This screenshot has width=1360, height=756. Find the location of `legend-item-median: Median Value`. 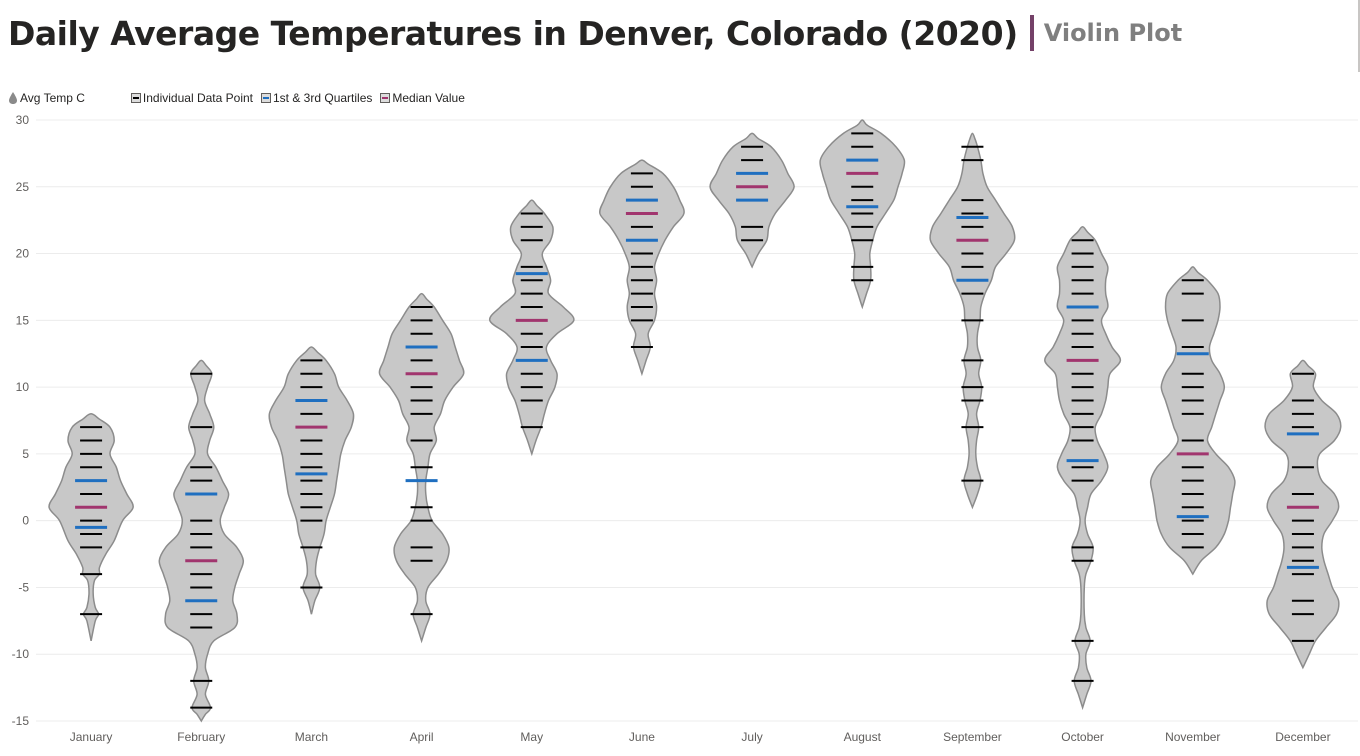

legend-item-median: Median Value is located at coordinates (422, 98).